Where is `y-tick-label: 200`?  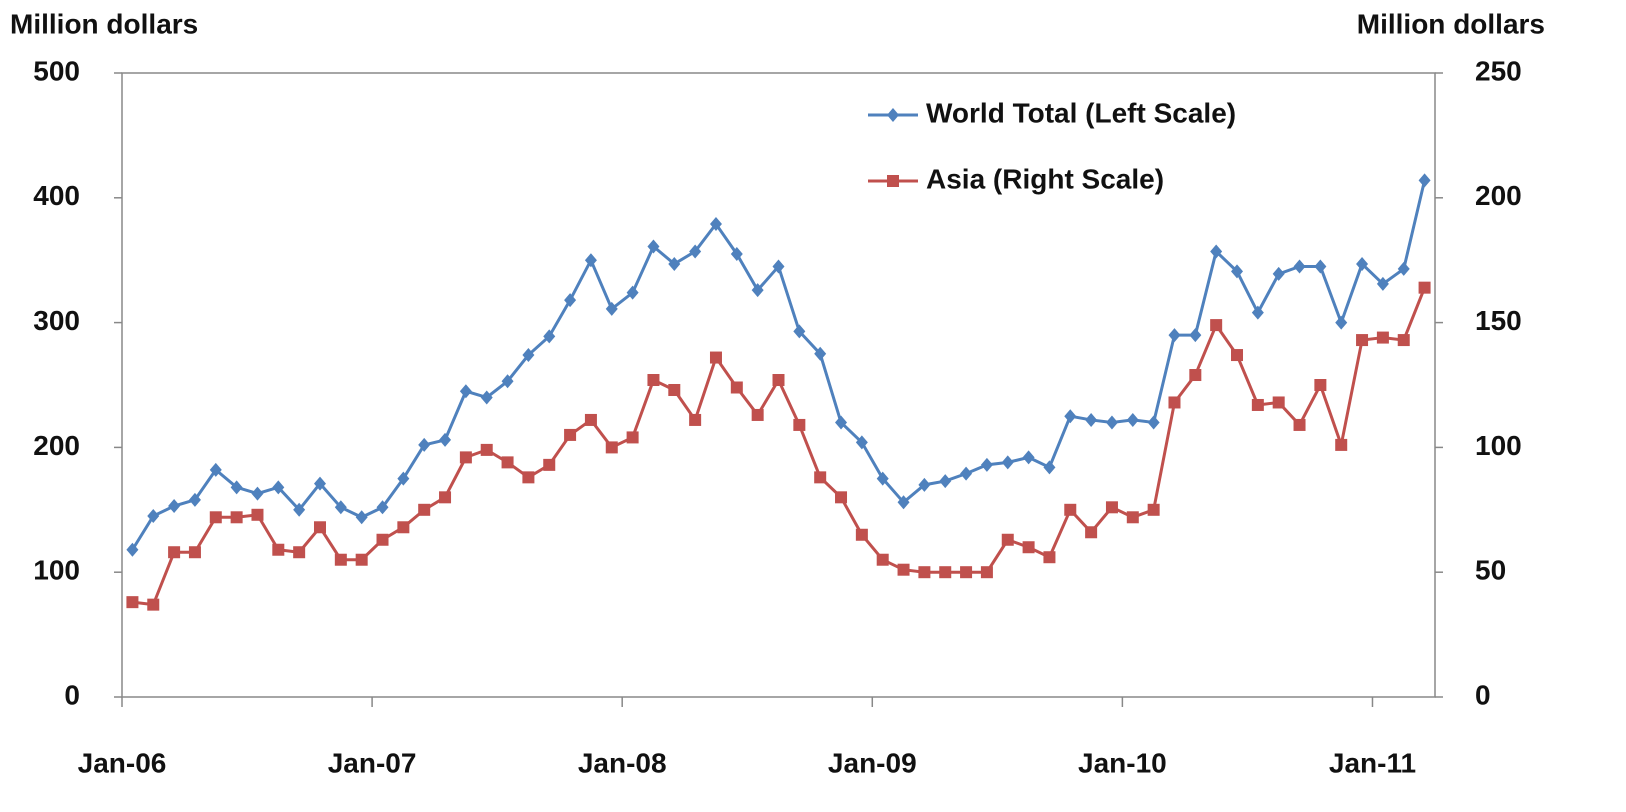 y-tick-label: 200 is located at coordinates (56, 445).